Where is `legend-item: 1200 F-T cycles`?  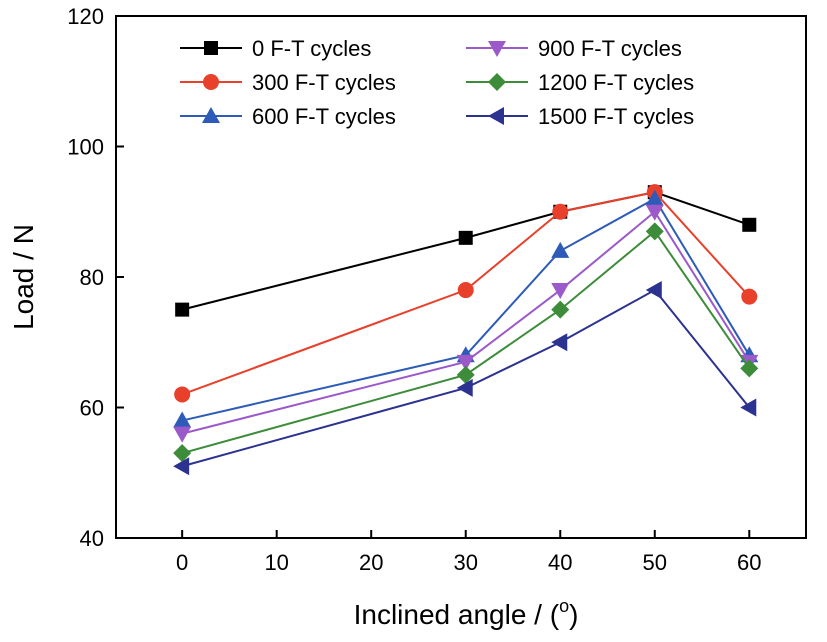 legend-item: 1200 F-T cycles is located at coordinates (580, 82).